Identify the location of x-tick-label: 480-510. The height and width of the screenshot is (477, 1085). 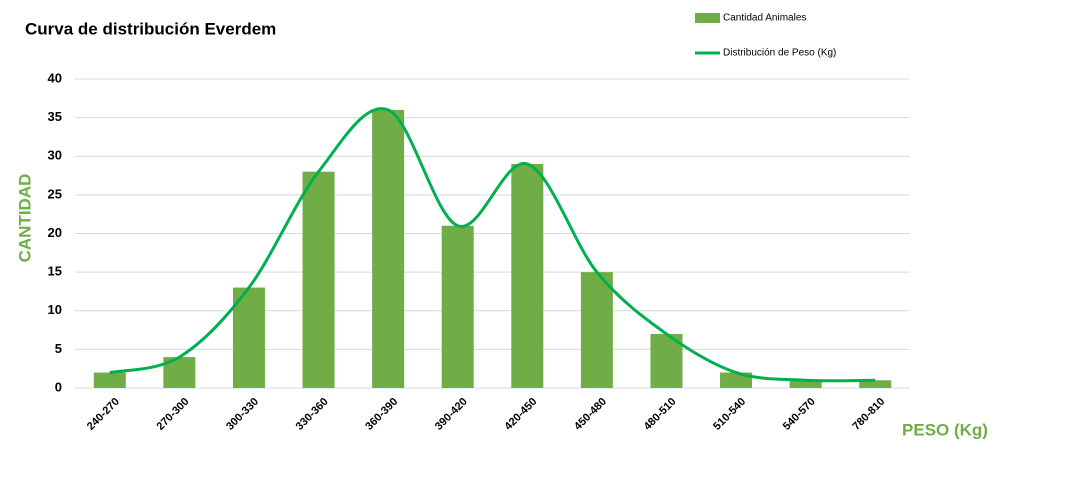
(660, 414).